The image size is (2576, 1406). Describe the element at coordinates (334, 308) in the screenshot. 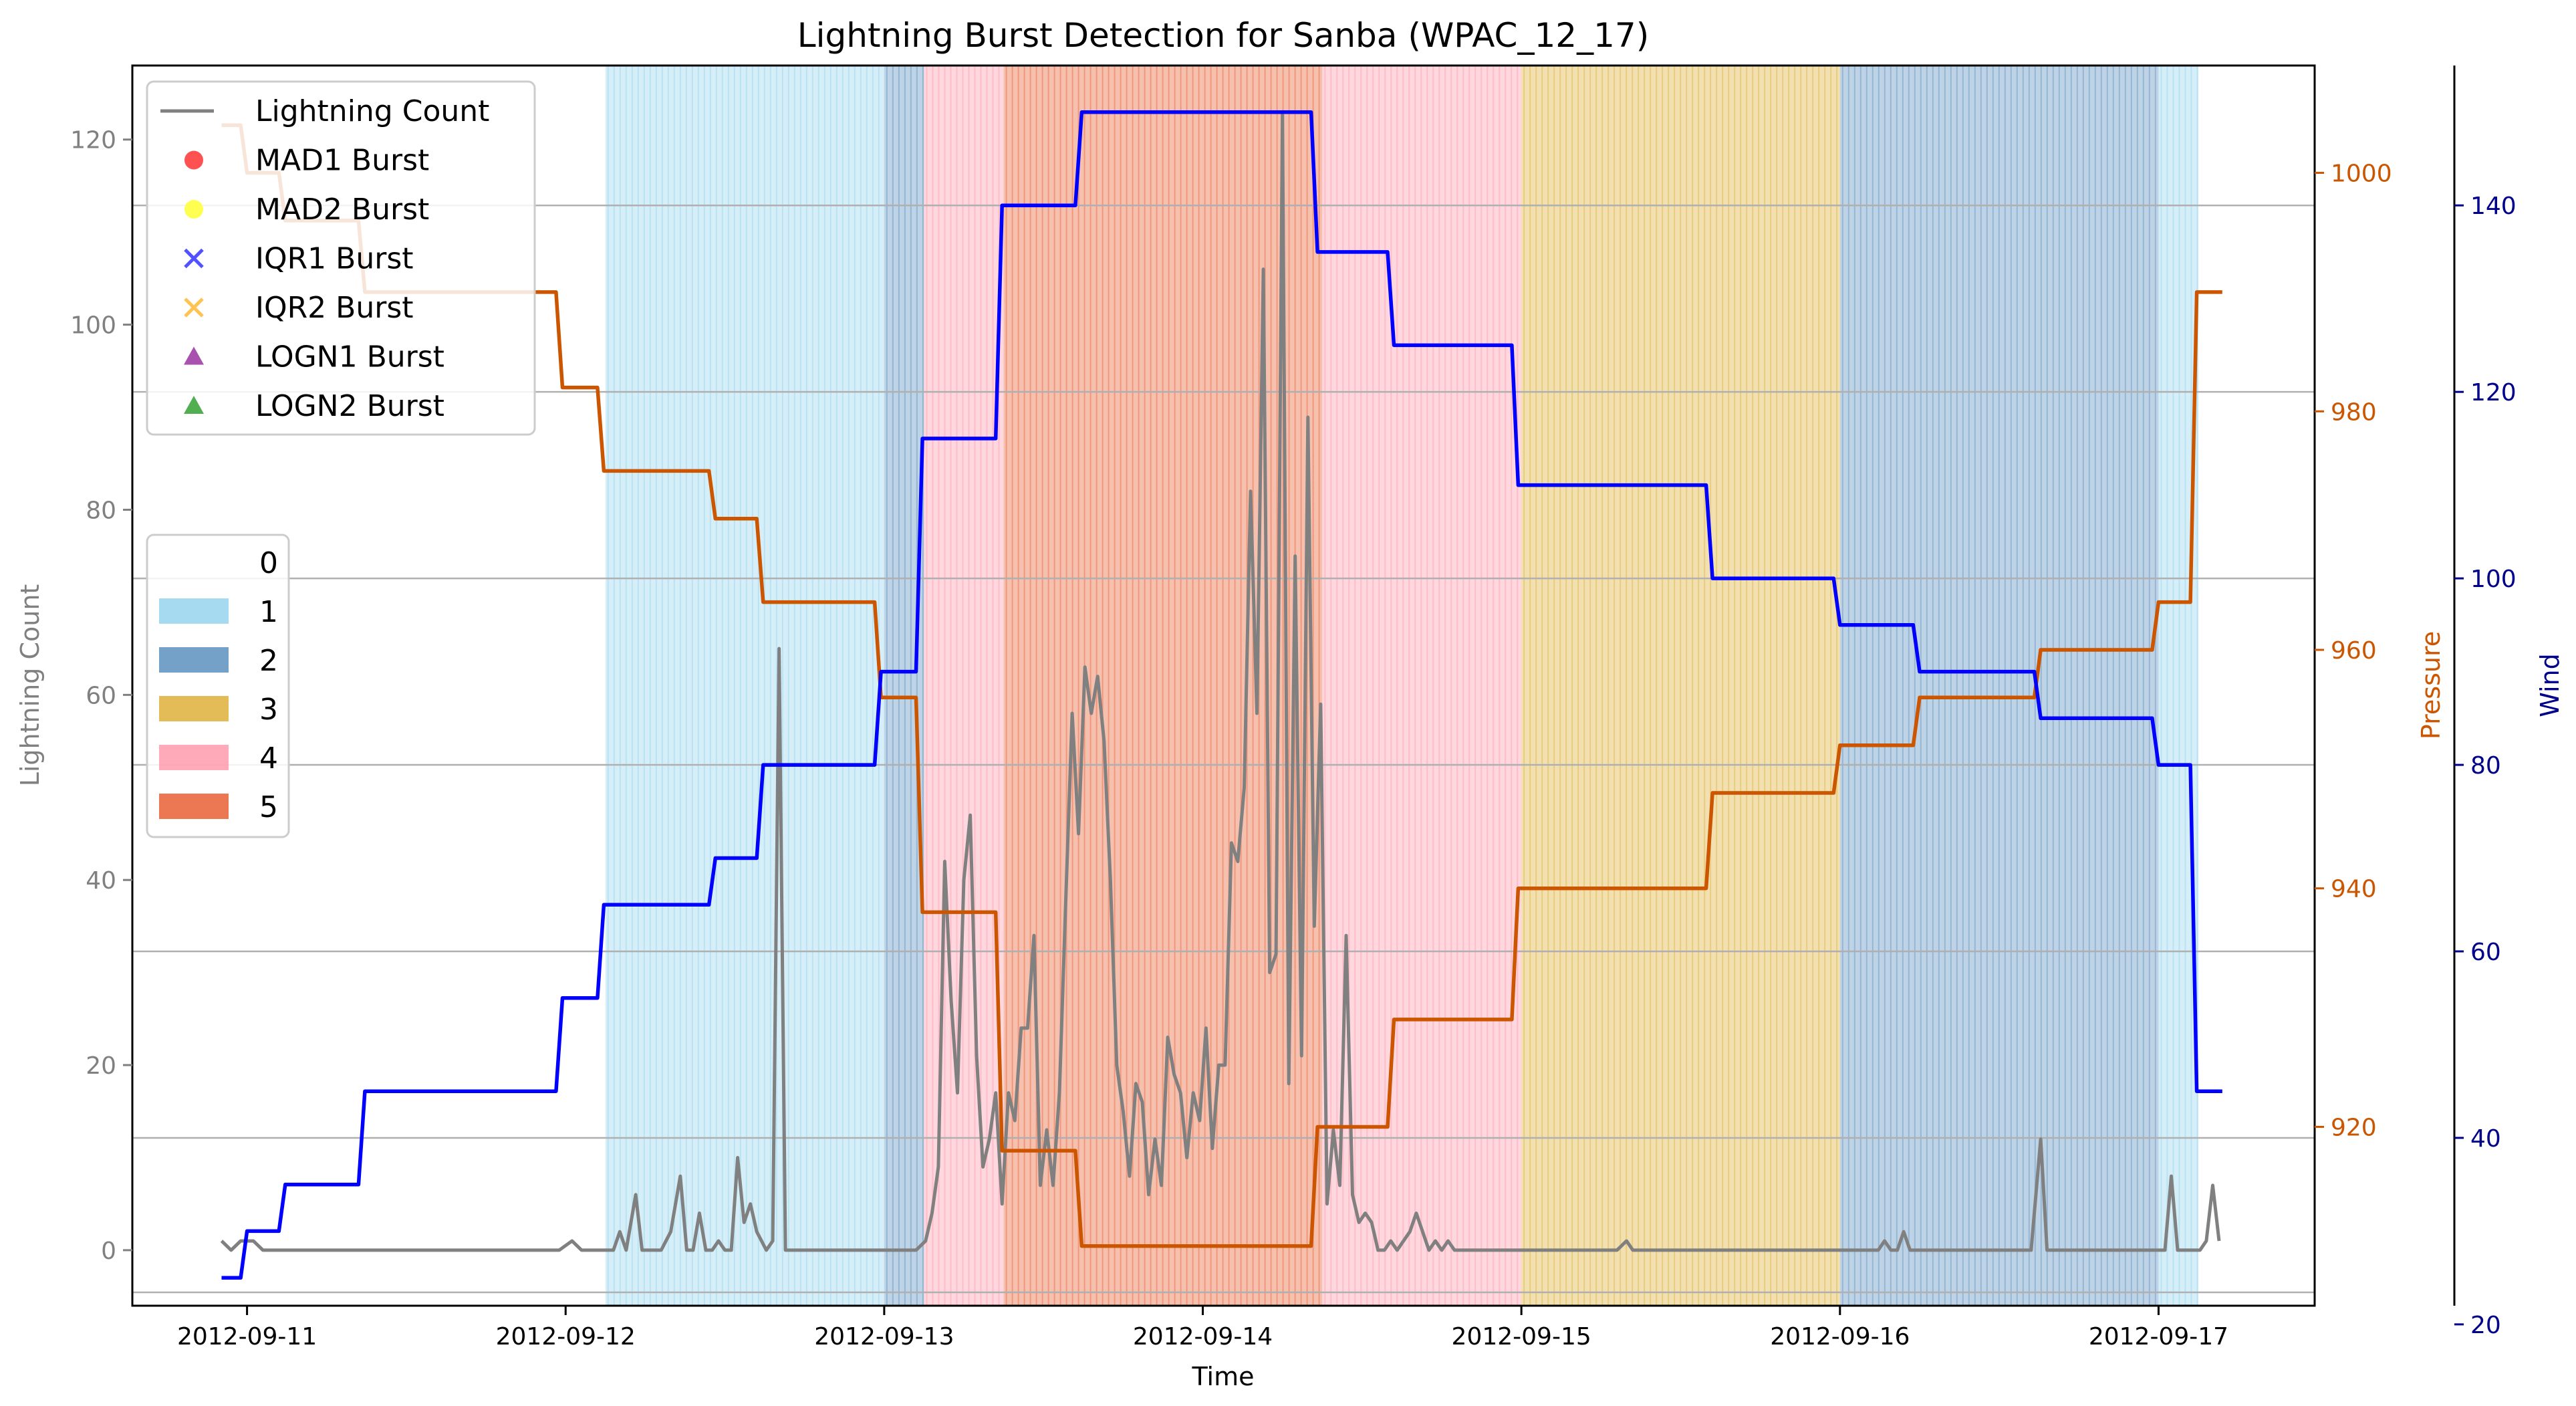

I see `legend-label: IQR2 Burst` at that location.